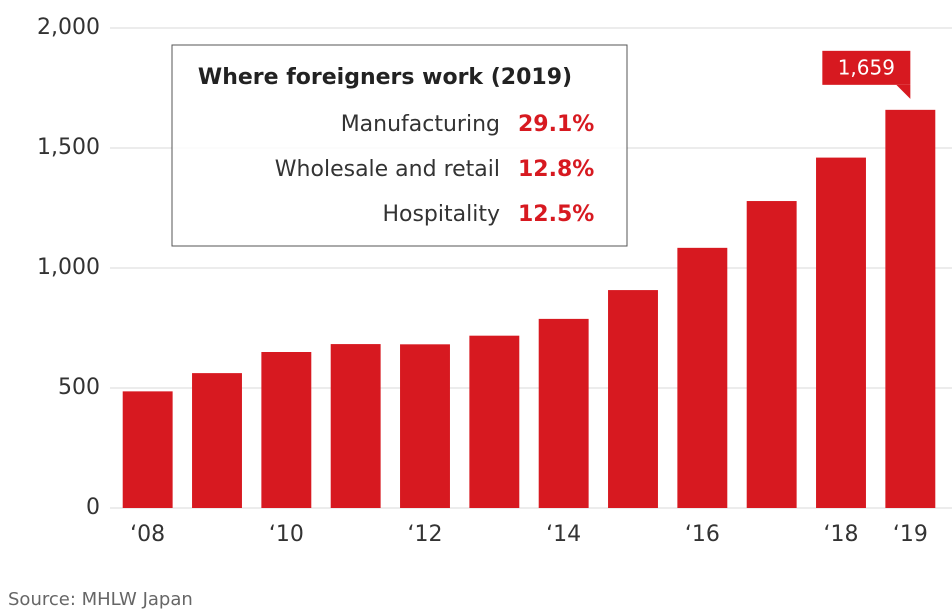  I want to click on x-tick-label: ‘08, so click(147, 534).